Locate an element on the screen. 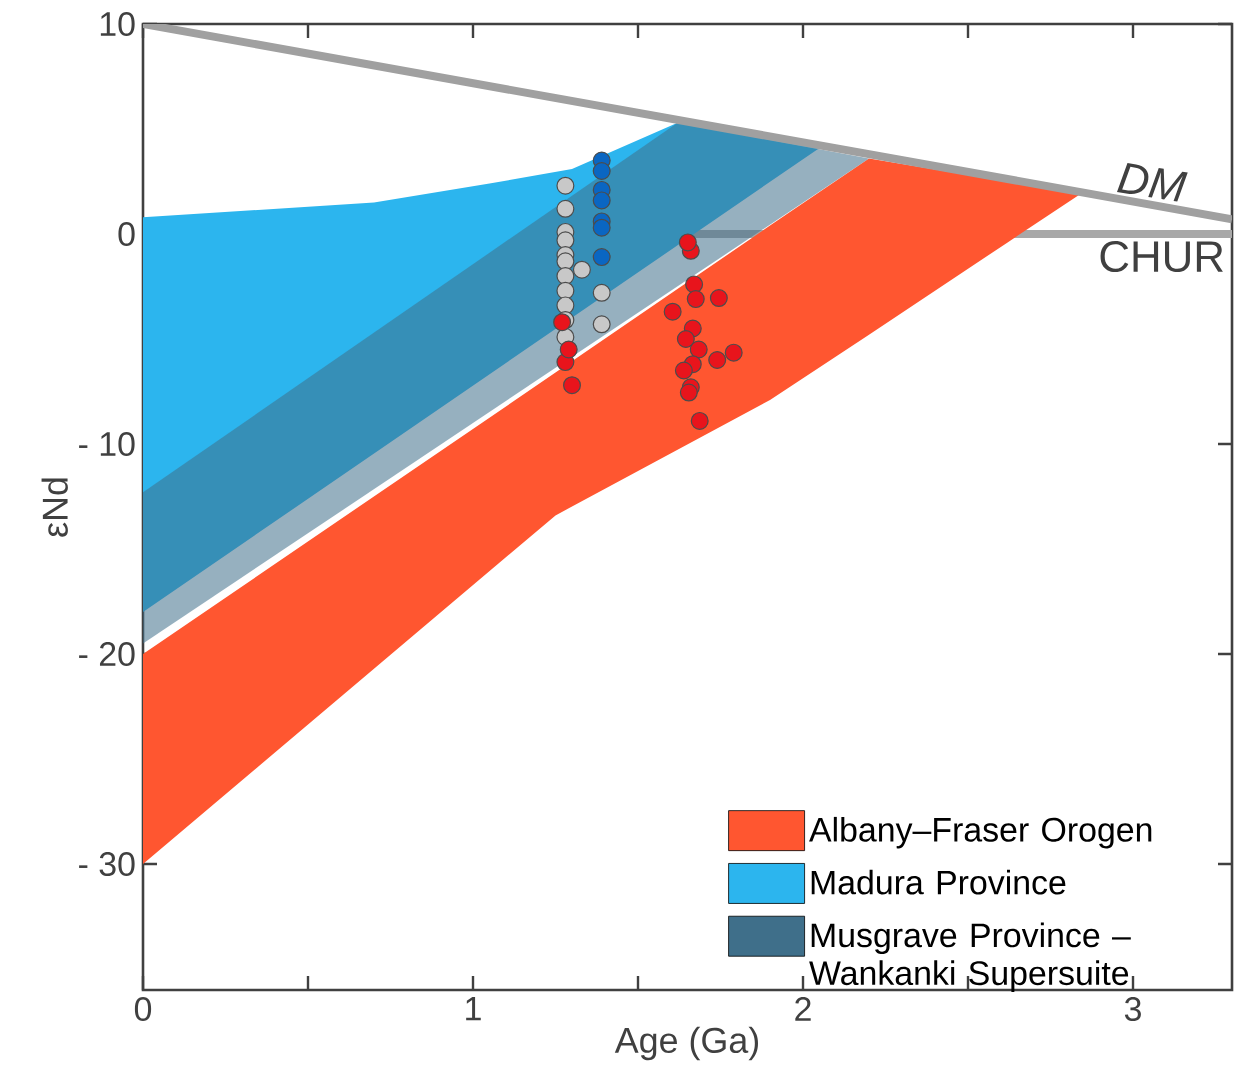  y-tick-label: - 30 is located at coordinates (107, 864).